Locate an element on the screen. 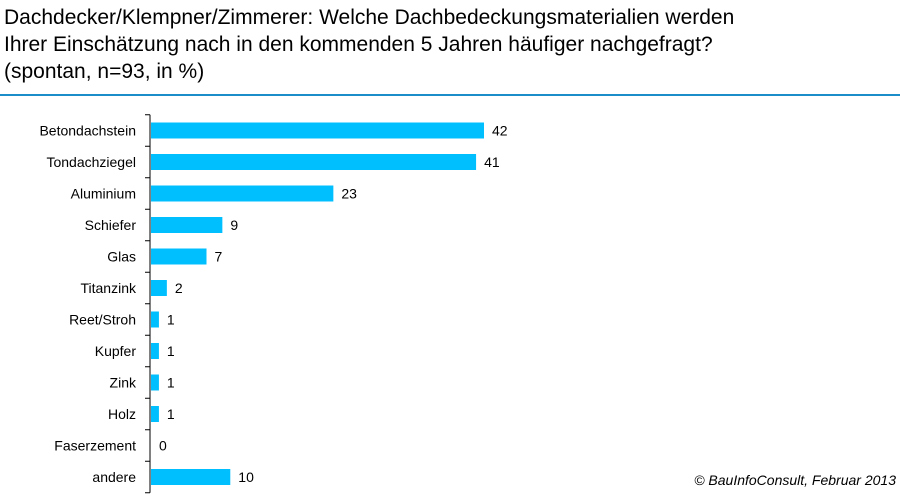 This screenshot has width=900, height=494. category-label: Tondachziegel is located at coordinates (91, 162).